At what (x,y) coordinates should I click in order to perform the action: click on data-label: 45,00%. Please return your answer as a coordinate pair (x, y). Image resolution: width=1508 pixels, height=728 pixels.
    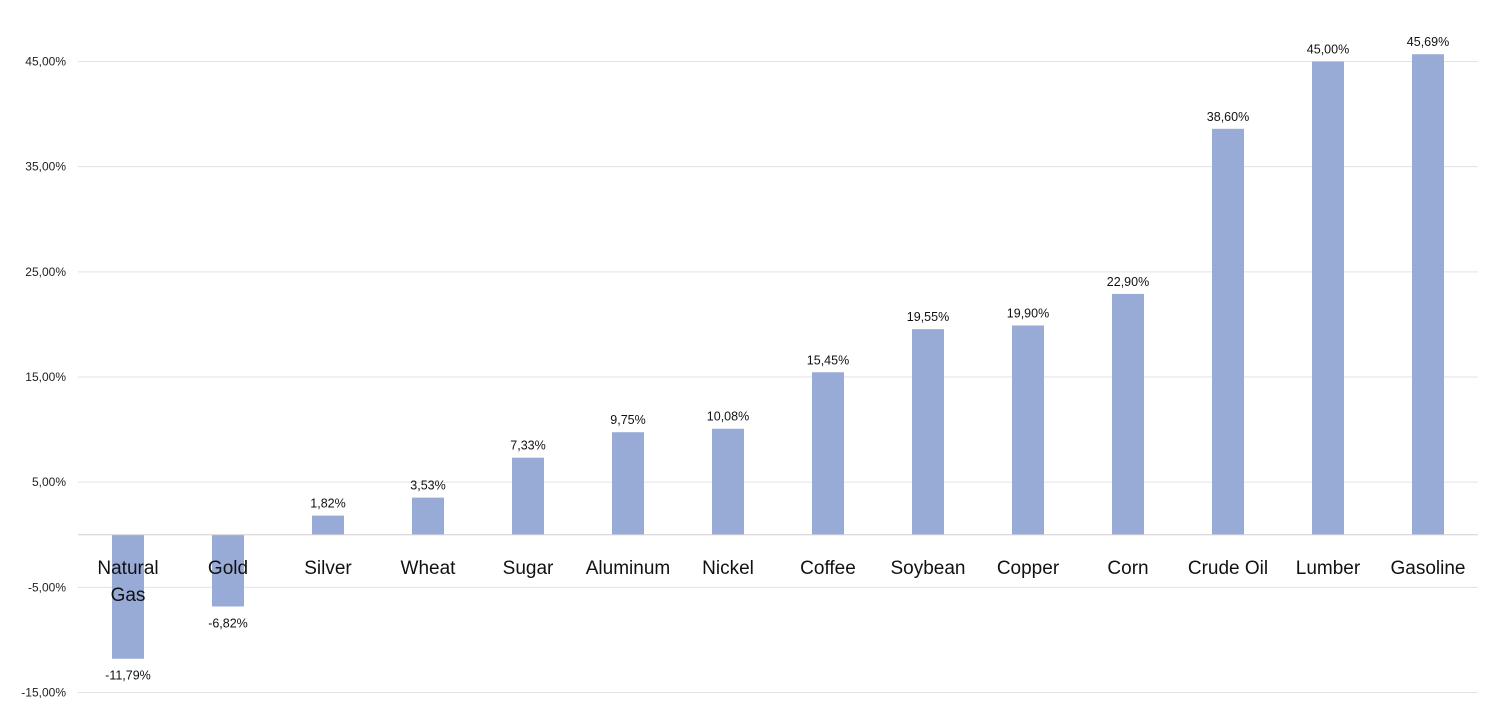
    Looking at the image, I should click on (1328, 50).